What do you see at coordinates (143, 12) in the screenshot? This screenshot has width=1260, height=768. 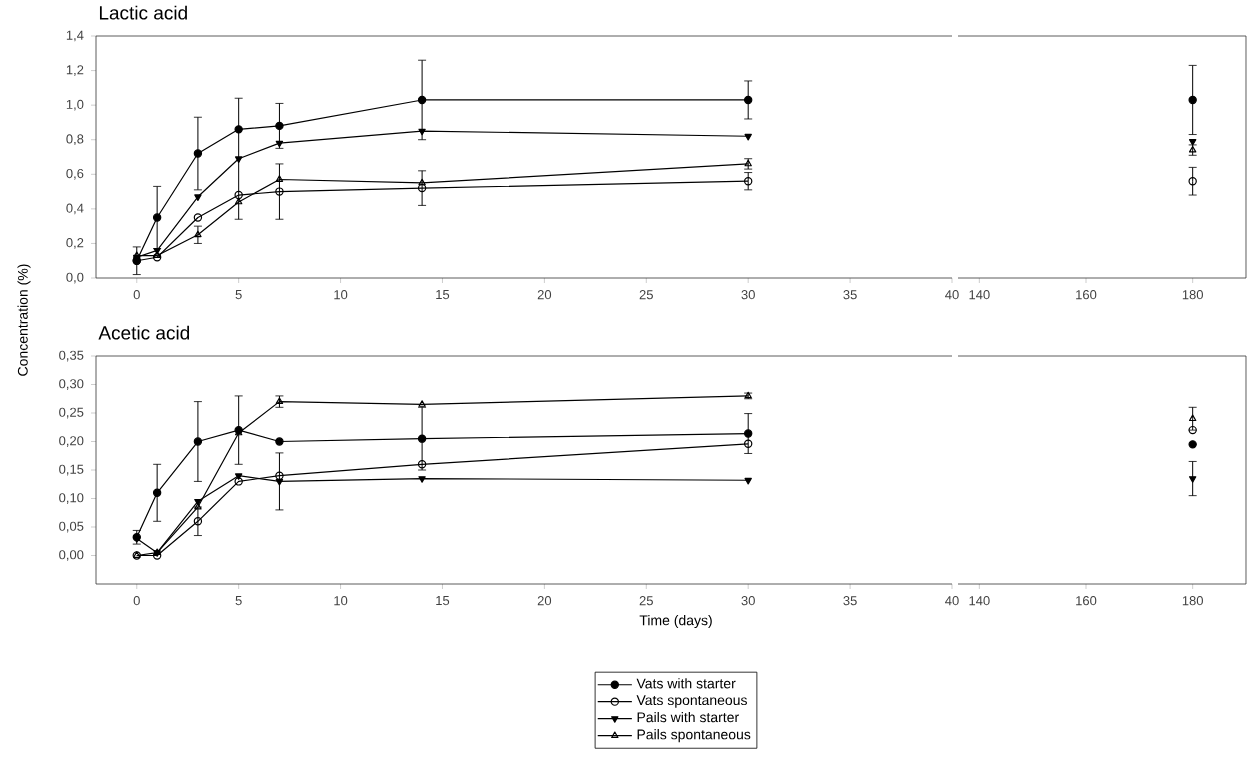 I see `chart-title: Lactic acid` at bounding box center [143, 12].